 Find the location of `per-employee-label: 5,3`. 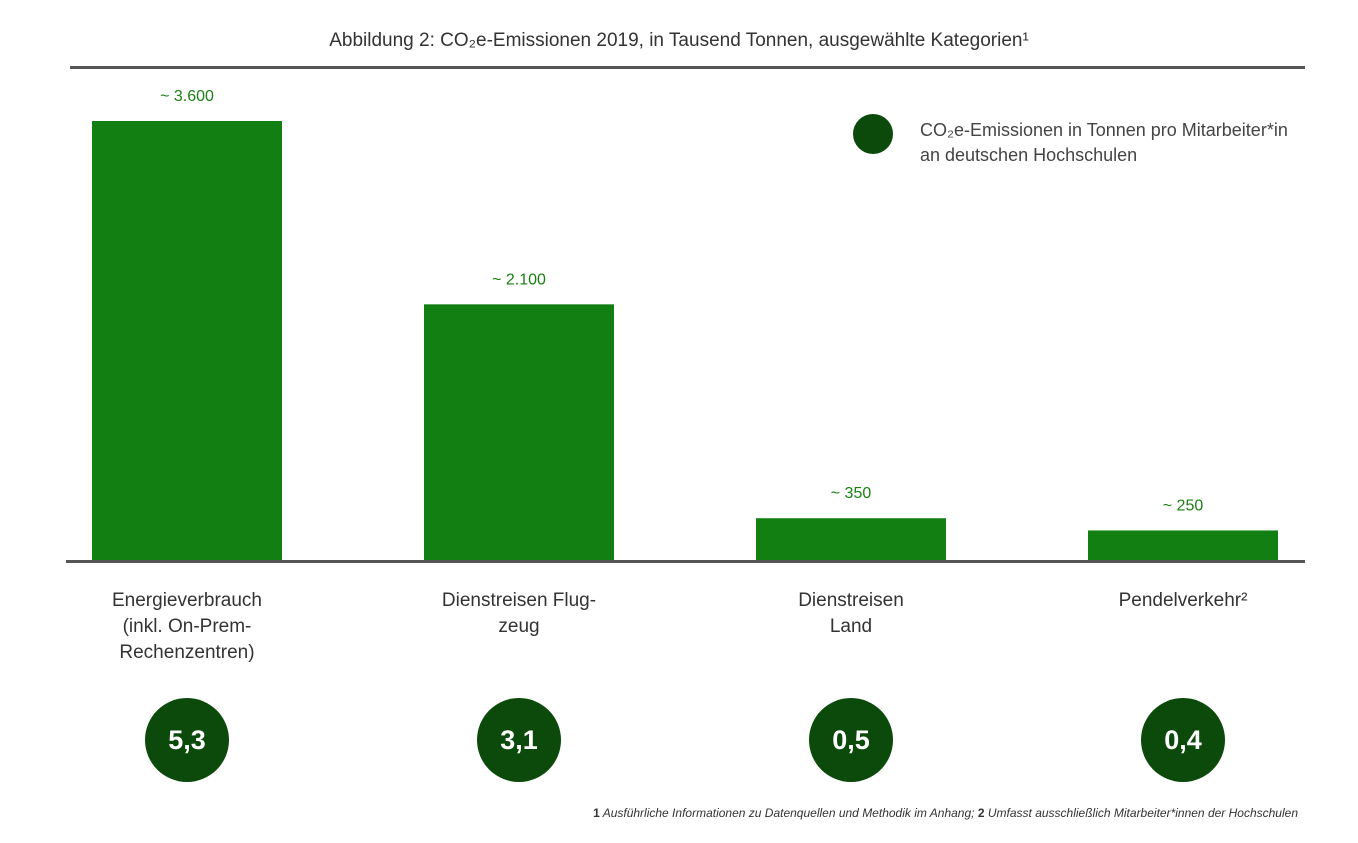

per-employee-label: 5,3 is located at coordinates (187, 740).